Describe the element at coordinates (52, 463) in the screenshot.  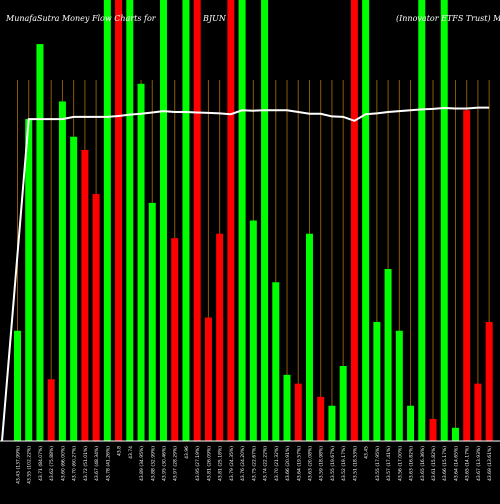
I see `x-tick-label: 43.62 (75.88%)` at that location.